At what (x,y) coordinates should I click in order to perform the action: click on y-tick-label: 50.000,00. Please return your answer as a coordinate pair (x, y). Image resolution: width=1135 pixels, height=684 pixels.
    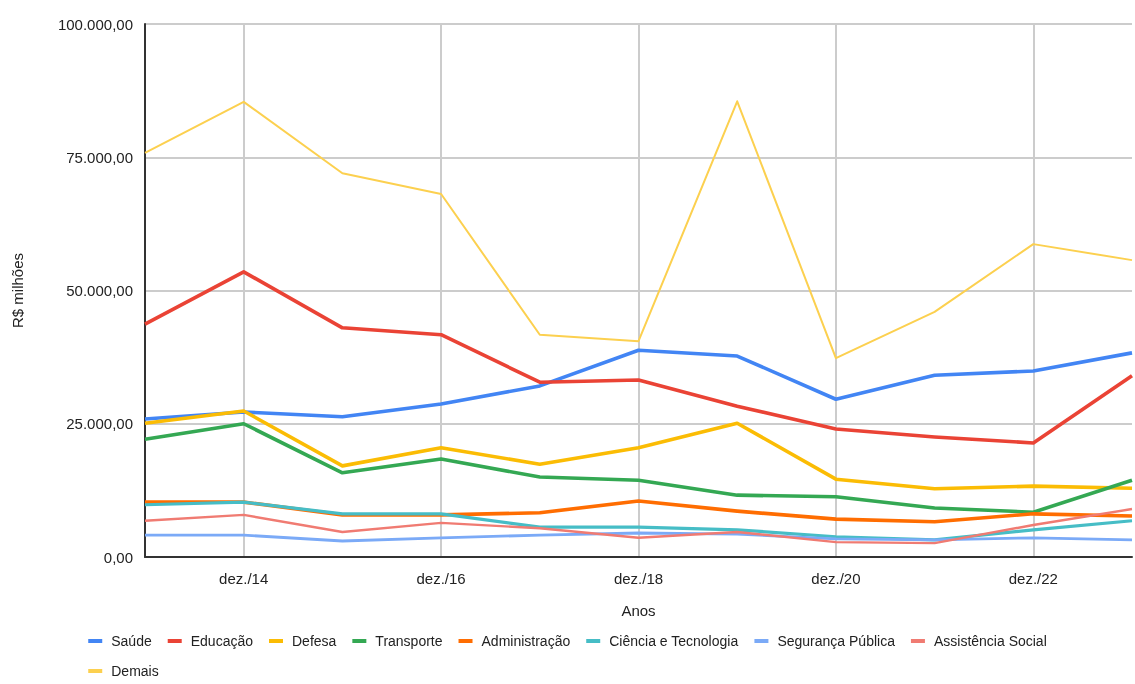
    Looking at the image, I should click on (99, 290).